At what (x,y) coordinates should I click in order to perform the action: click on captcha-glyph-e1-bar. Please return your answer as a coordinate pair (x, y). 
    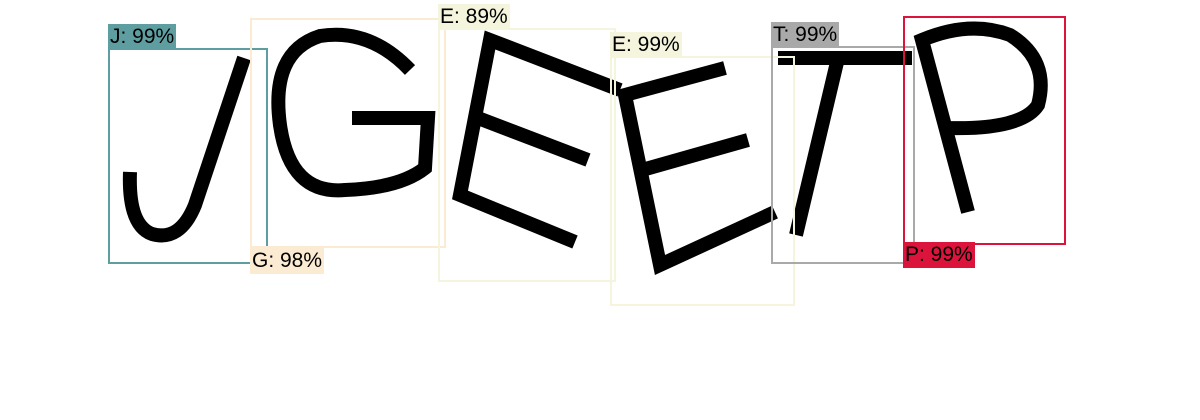
    Looking at the image, I should click on (533, 139).